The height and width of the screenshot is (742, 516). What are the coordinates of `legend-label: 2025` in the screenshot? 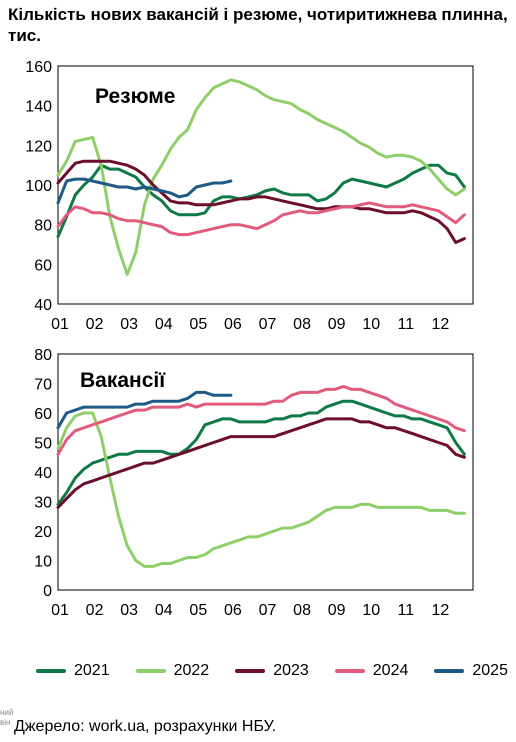 It's located at (490, 670).